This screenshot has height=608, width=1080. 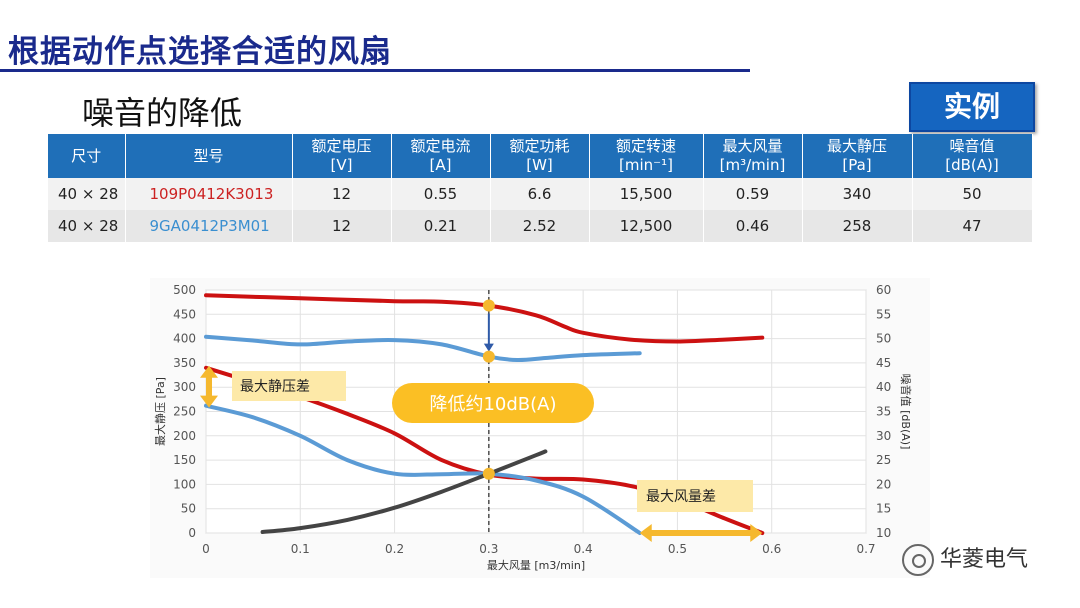 I want to click on column-header: 最大风量 [m³/min], so click(x=753, y=156).